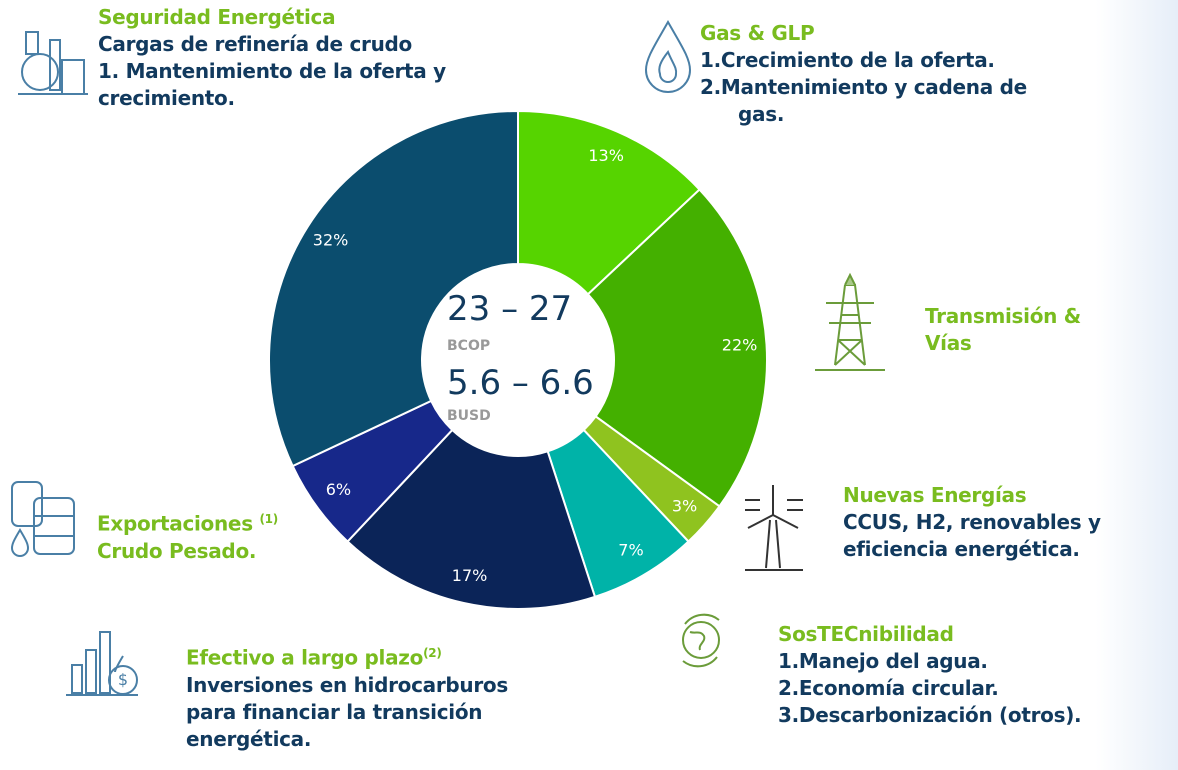 This screenshot has height=770, width=1178. I want to click on slice-label: 6%, so click(338, 489).